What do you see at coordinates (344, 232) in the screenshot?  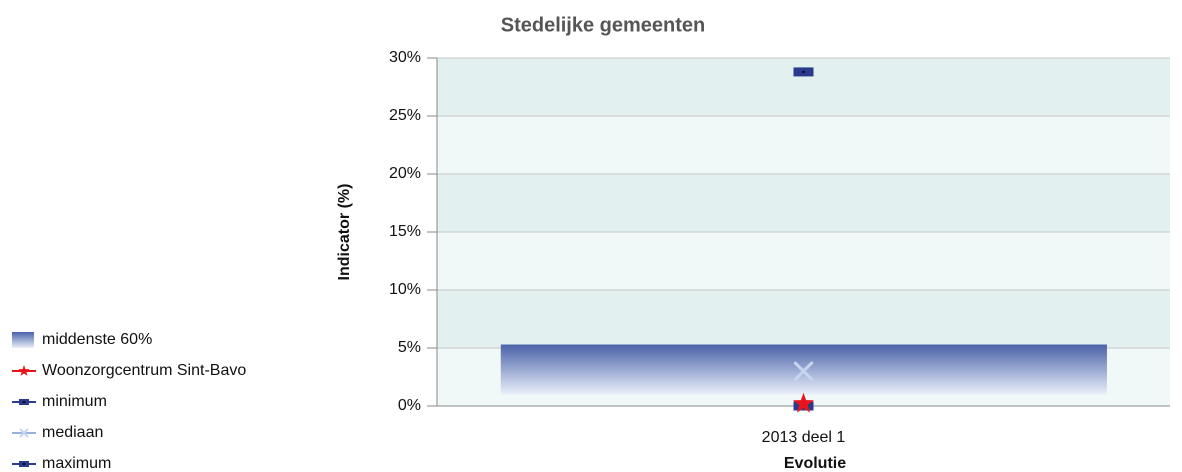 I see `y-axis-title: Indicator (%)` at bounding box center [344, 232].